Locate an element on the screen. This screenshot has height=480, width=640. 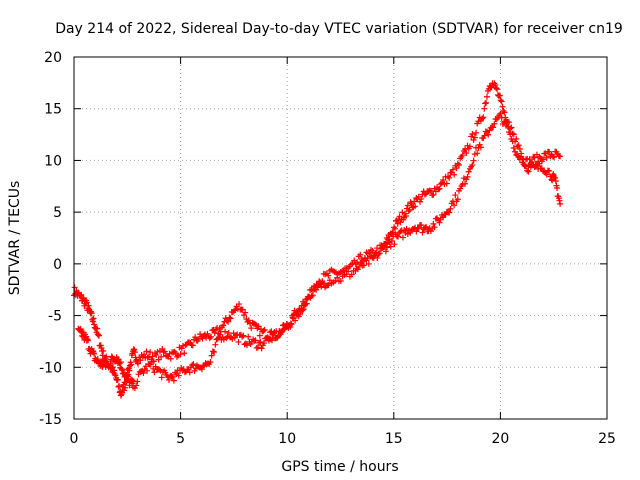
x-tick-label: 0 is located at coordinates (74, 439).